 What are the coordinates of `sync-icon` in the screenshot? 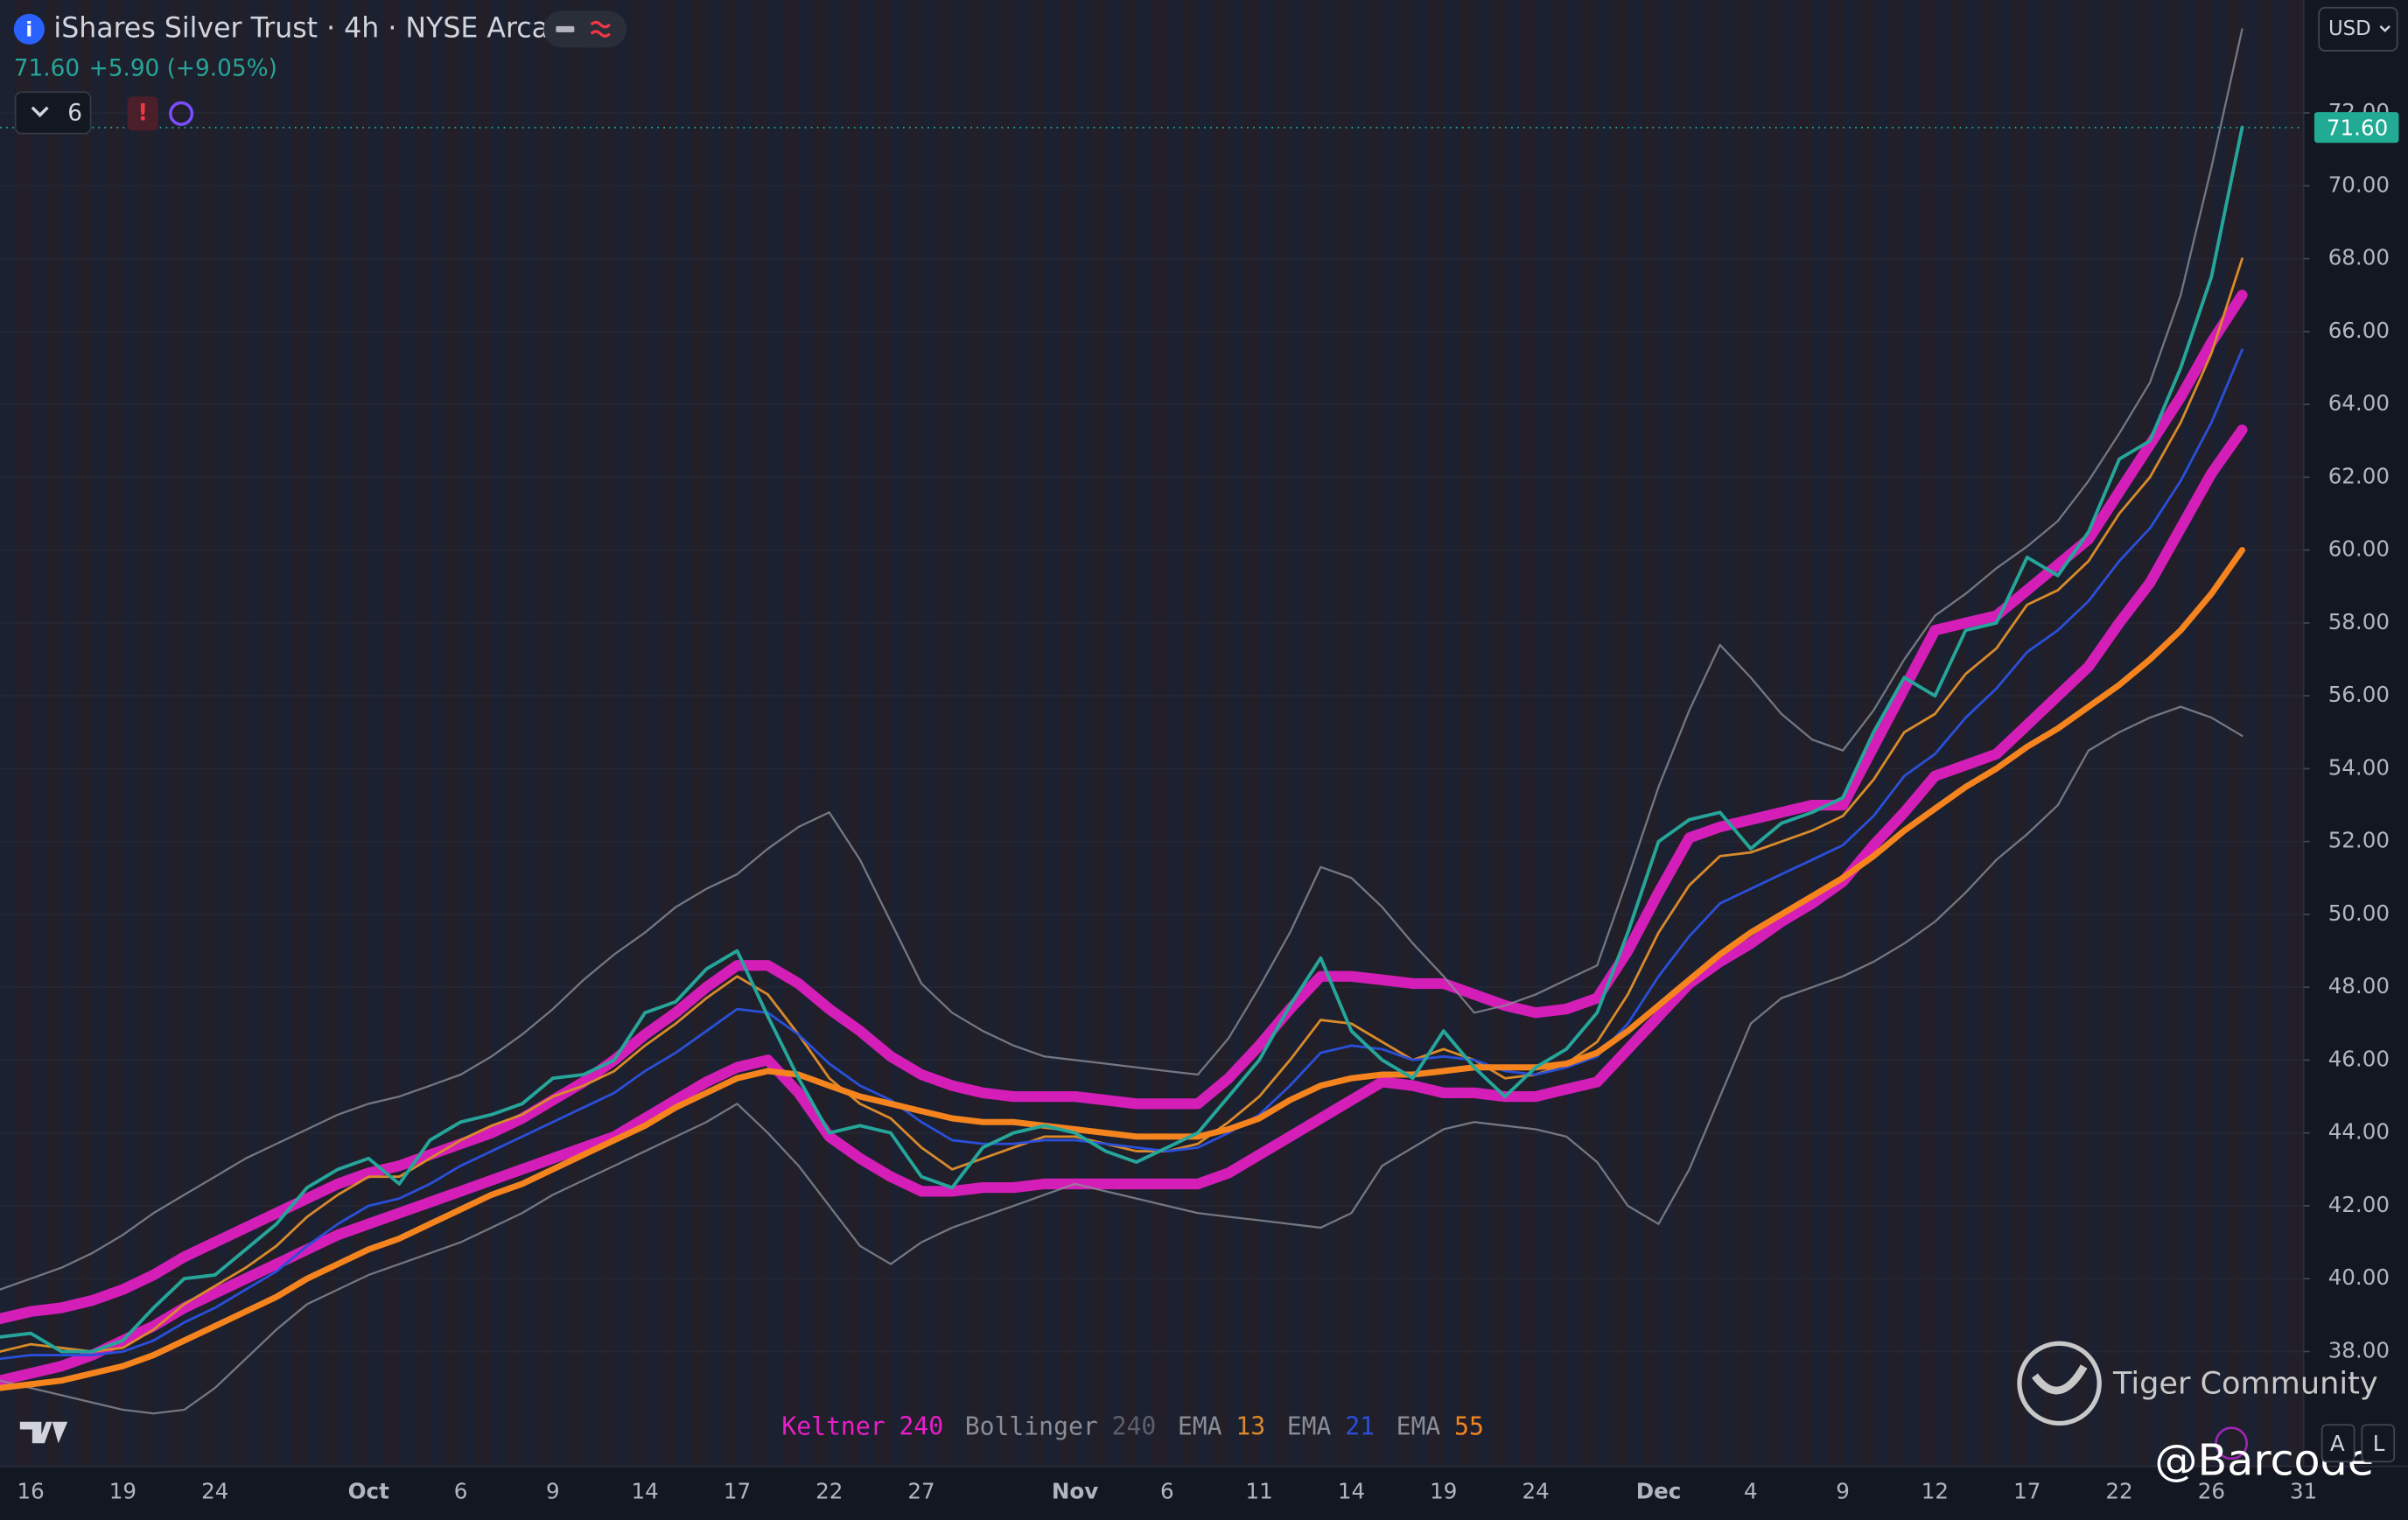 It's located at (181, 113).